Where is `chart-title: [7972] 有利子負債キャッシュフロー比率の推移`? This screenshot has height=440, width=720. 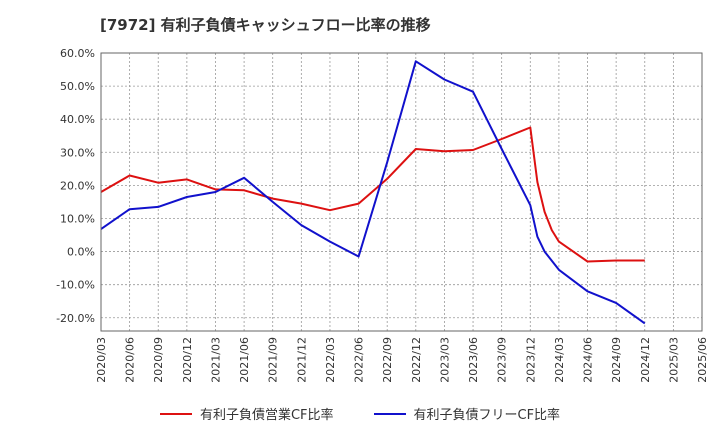
chart-title: [7972] 有利子負債キャッシュフロー比率の推移 is located at coordinates (265, 25).